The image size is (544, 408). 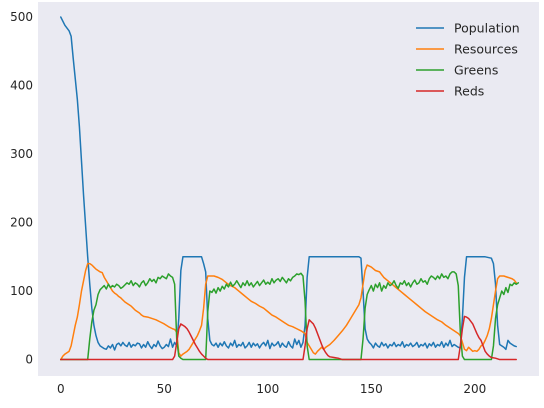 What do you see at coordinates (371, 389) in the screenshot?
I see `x-tick-label: 150` at bounding box center [371, 389].